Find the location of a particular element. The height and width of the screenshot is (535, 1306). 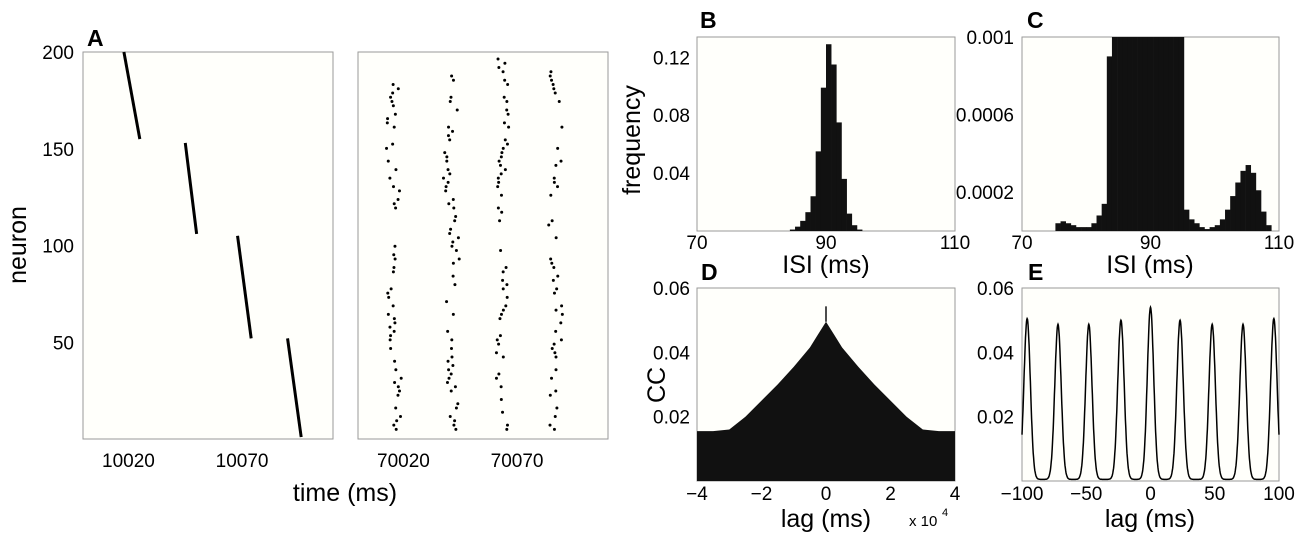

panel-a-letter: A is located at coordinates (95, 38).